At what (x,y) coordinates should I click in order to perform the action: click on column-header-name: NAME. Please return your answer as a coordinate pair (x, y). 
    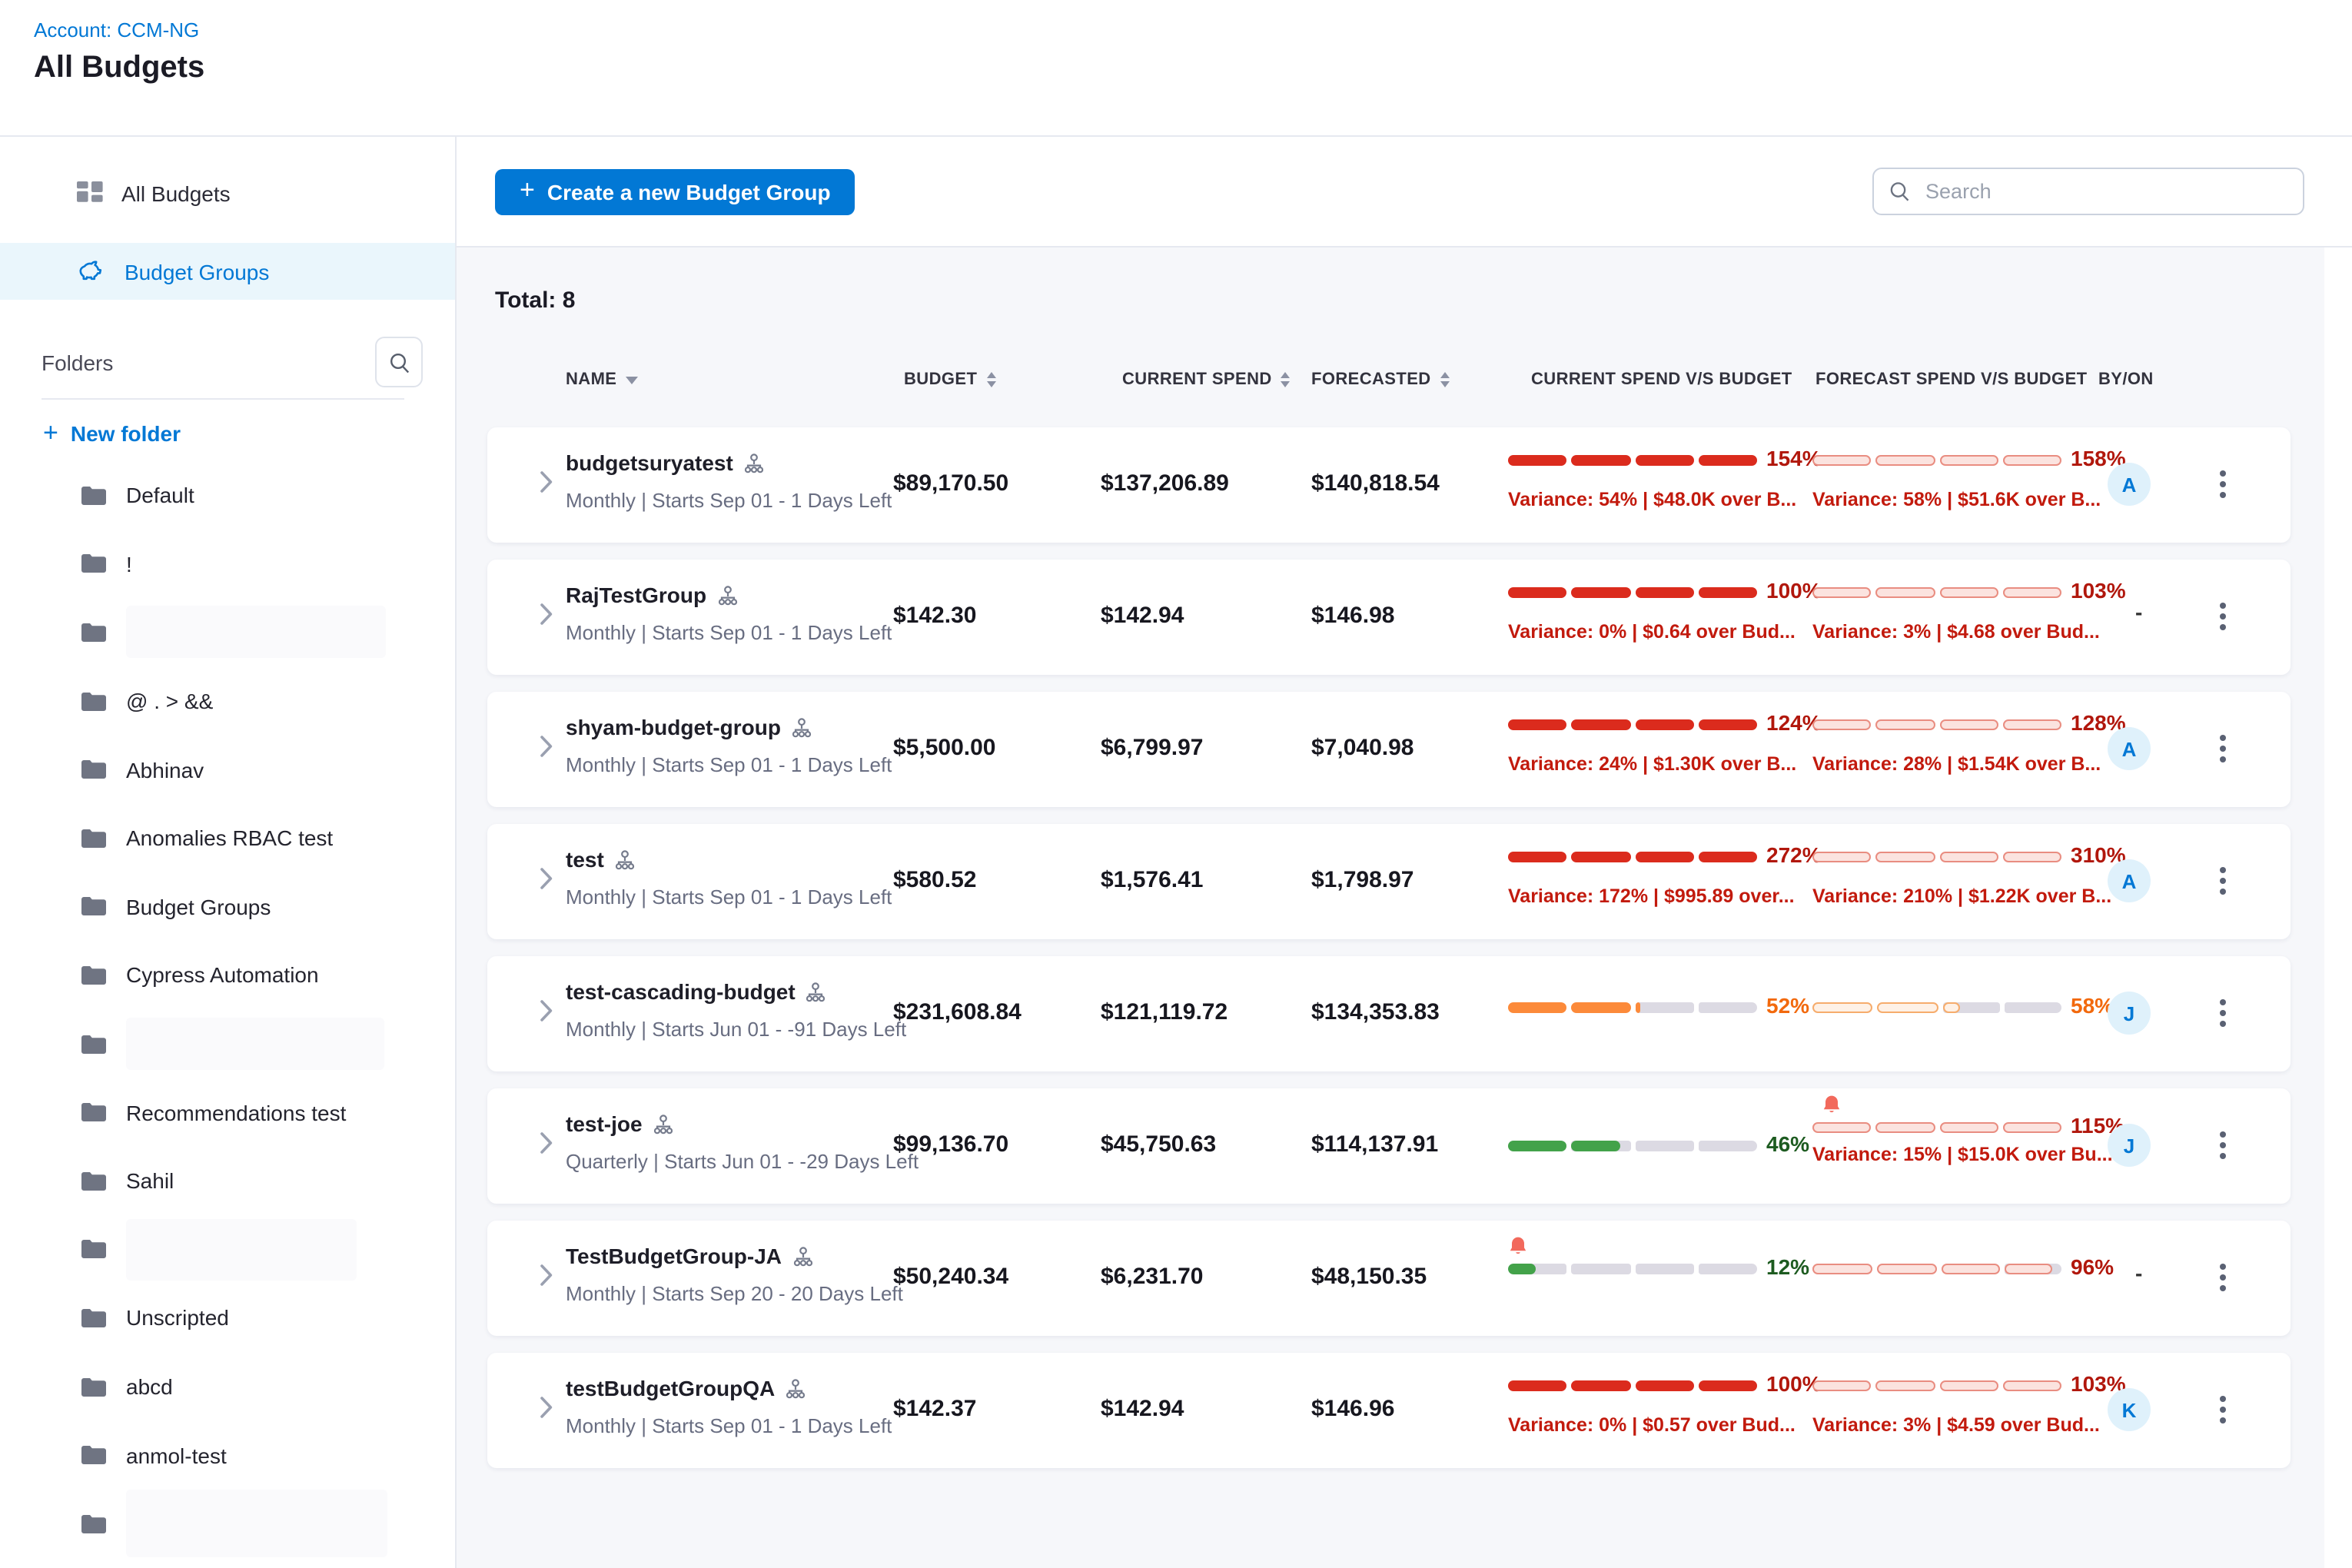
    Looking at the image, I should click on (602, 379).